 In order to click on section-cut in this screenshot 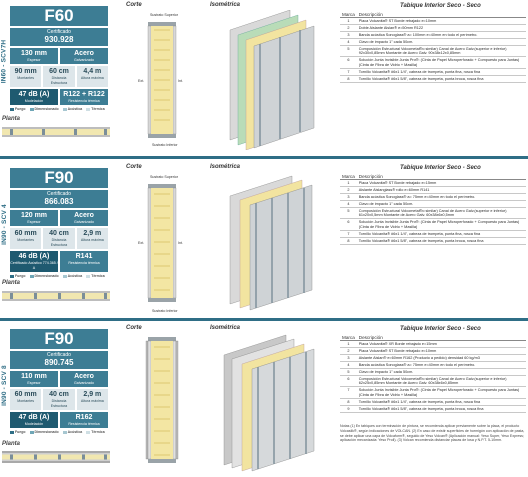, I will do `click(162, 400)`.